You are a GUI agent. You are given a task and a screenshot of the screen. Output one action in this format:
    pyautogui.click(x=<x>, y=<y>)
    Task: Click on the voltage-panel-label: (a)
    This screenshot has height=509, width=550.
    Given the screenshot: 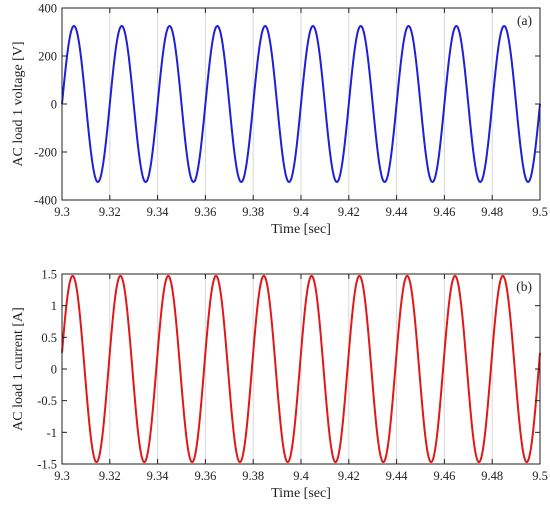 What is the action you would take?
    pyautogui.click(x=524, y=20)
    